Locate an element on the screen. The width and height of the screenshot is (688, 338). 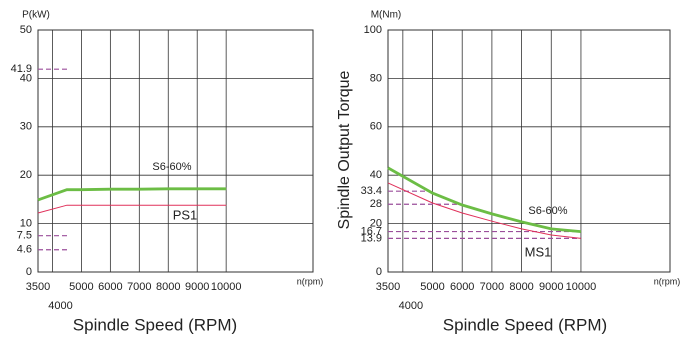
ref-tick-label: 13.9 is located at coordinates (371, 238).